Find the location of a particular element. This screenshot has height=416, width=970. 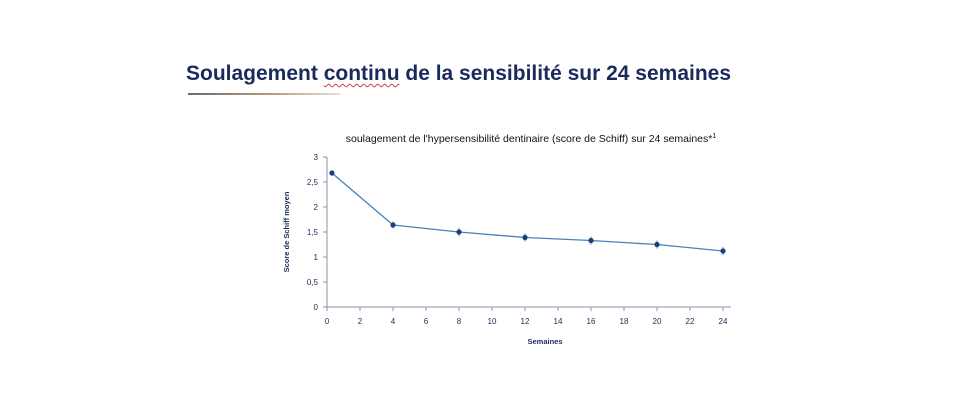

x-tick-label: 24 is located at coordinates (723, 321).